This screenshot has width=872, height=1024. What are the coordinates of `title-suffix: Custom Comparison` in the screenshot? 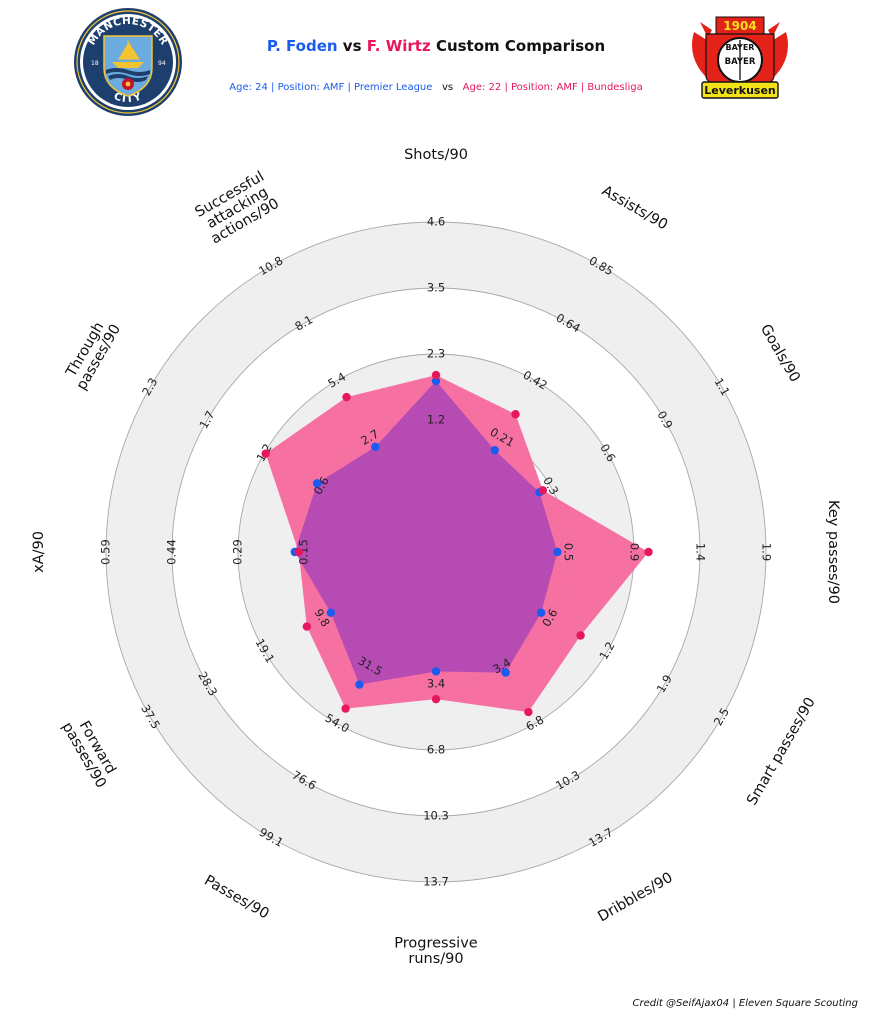 It's located at (520, 46).